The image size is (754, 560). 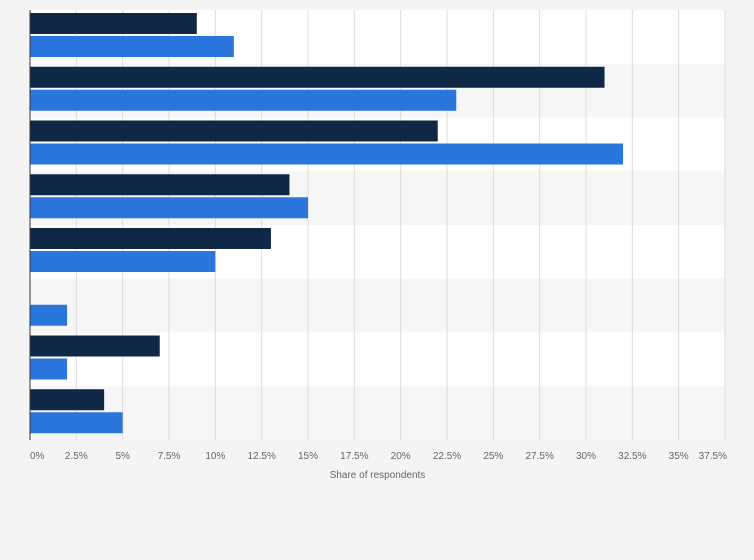 I want to click on x-tick-label: 17.5%, so click(x=354, y=456).